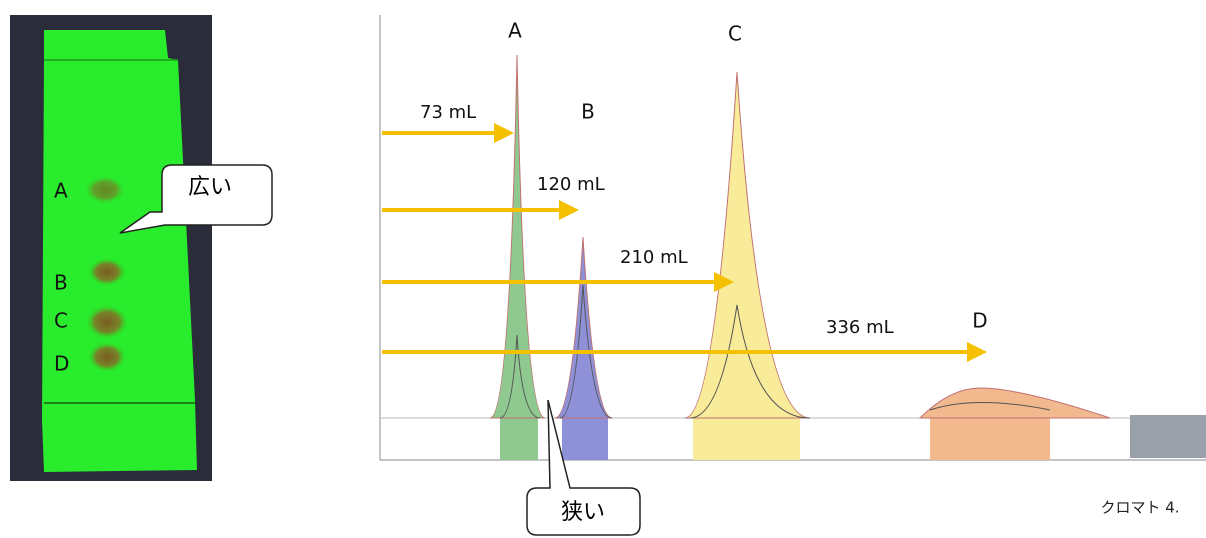 This screenshot has width=1206, height=538. Describe the element at coordinates (119, 251) in the screenshot. I see `plate` at that location.